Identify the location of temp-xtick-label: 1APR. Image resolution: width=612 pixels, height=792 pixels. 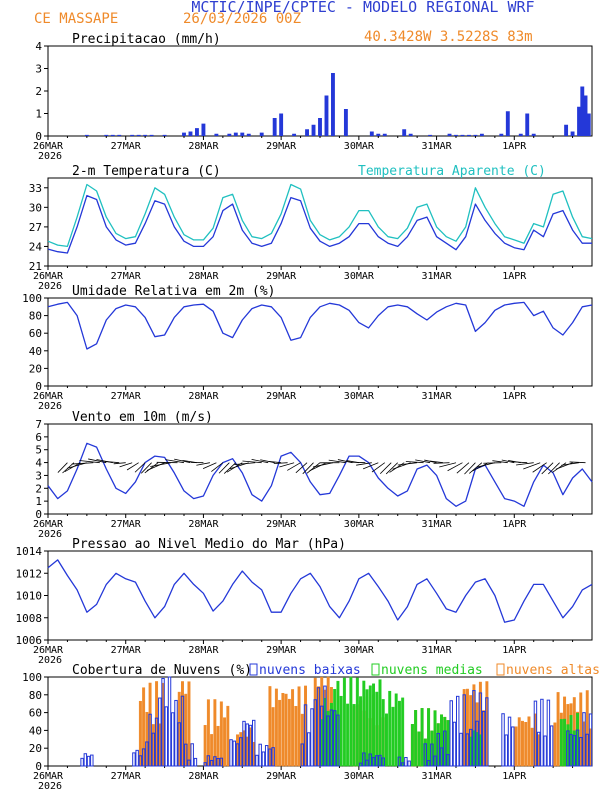
(514, 276).